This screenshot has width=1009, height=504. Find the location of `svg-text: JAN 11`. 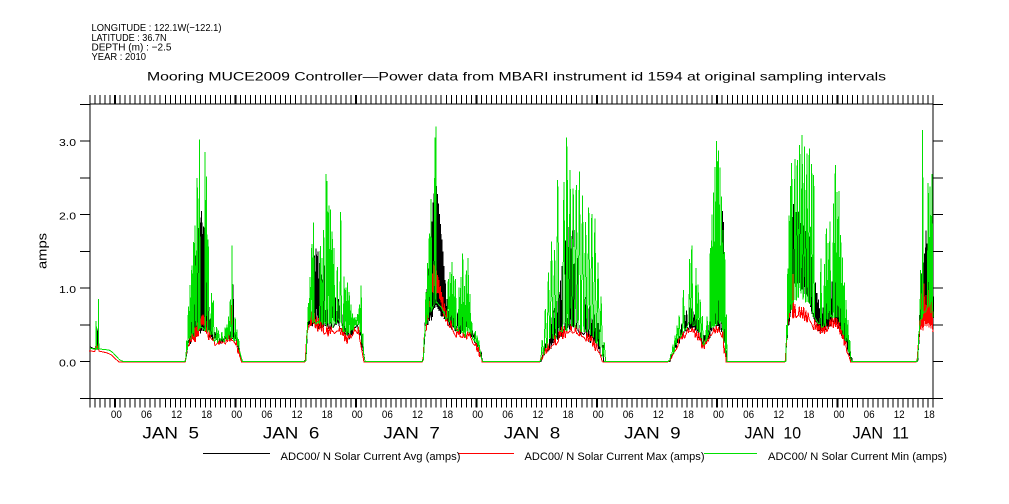

svg-text: JAN 11 is located at coordinates (880, 434).